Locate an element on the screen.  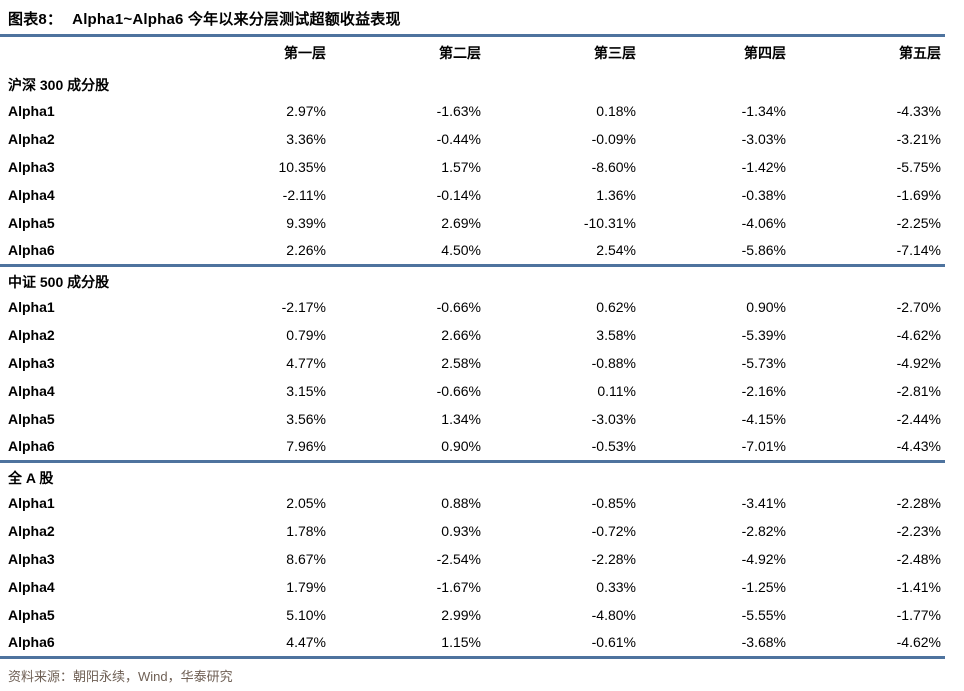
table-row: Alpha4 -2.11% -0.14% 1.36% -0.38% -1.69% is located at coordinates (472, 195).